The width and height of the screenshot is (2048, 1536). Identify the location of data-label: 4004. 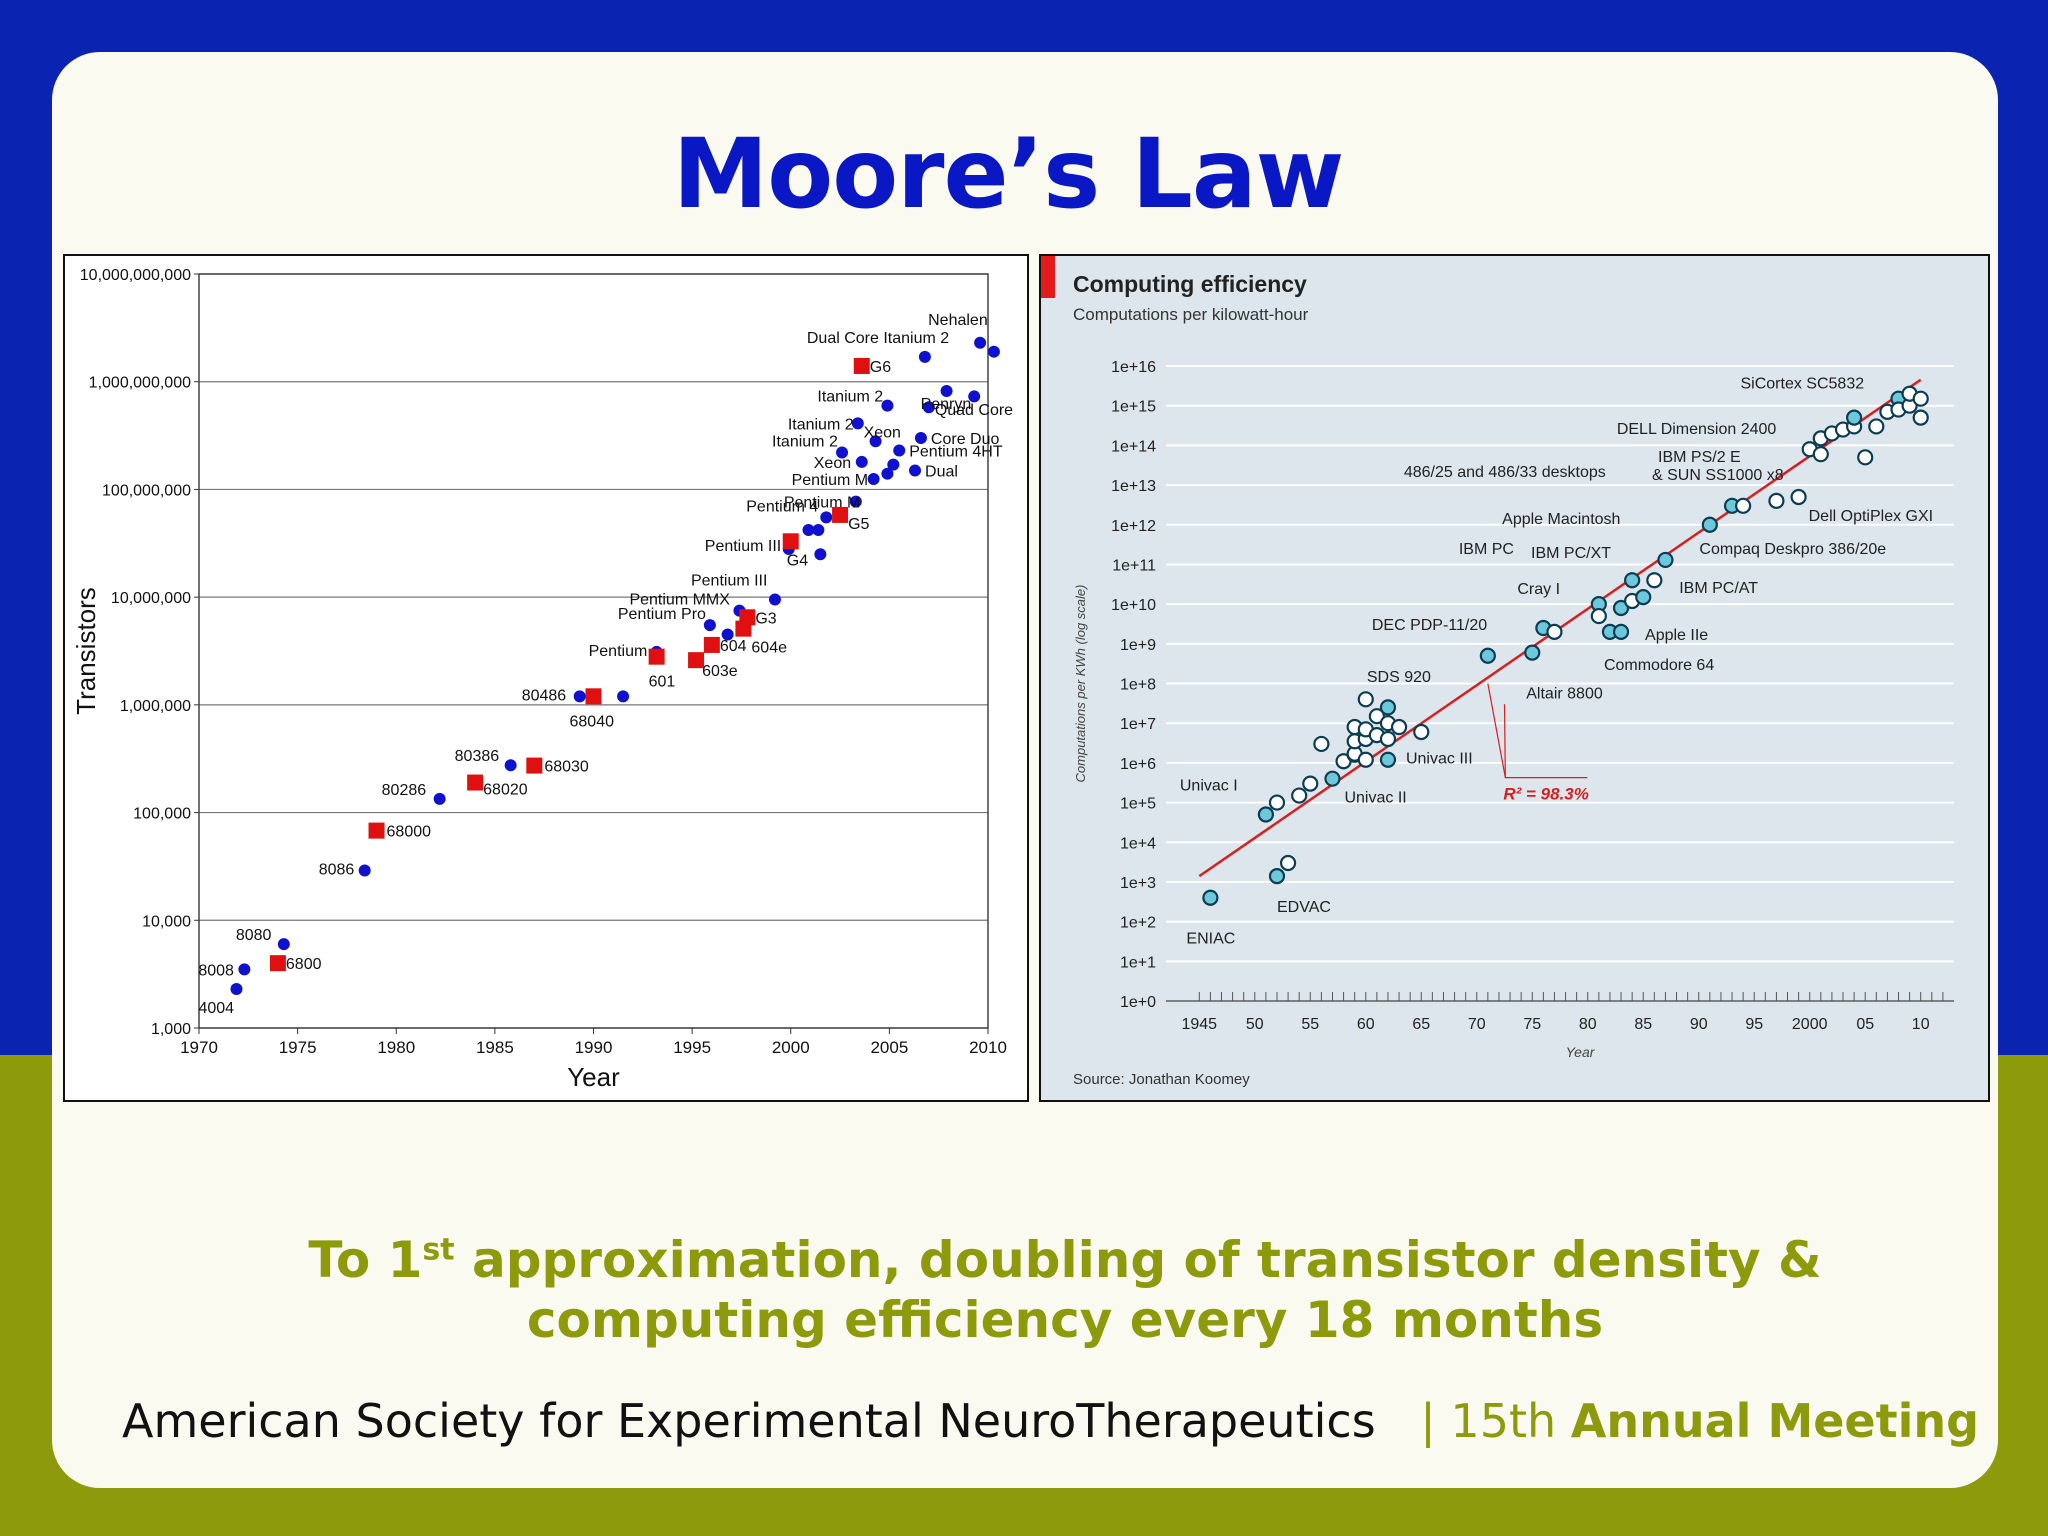
(216, 1008).